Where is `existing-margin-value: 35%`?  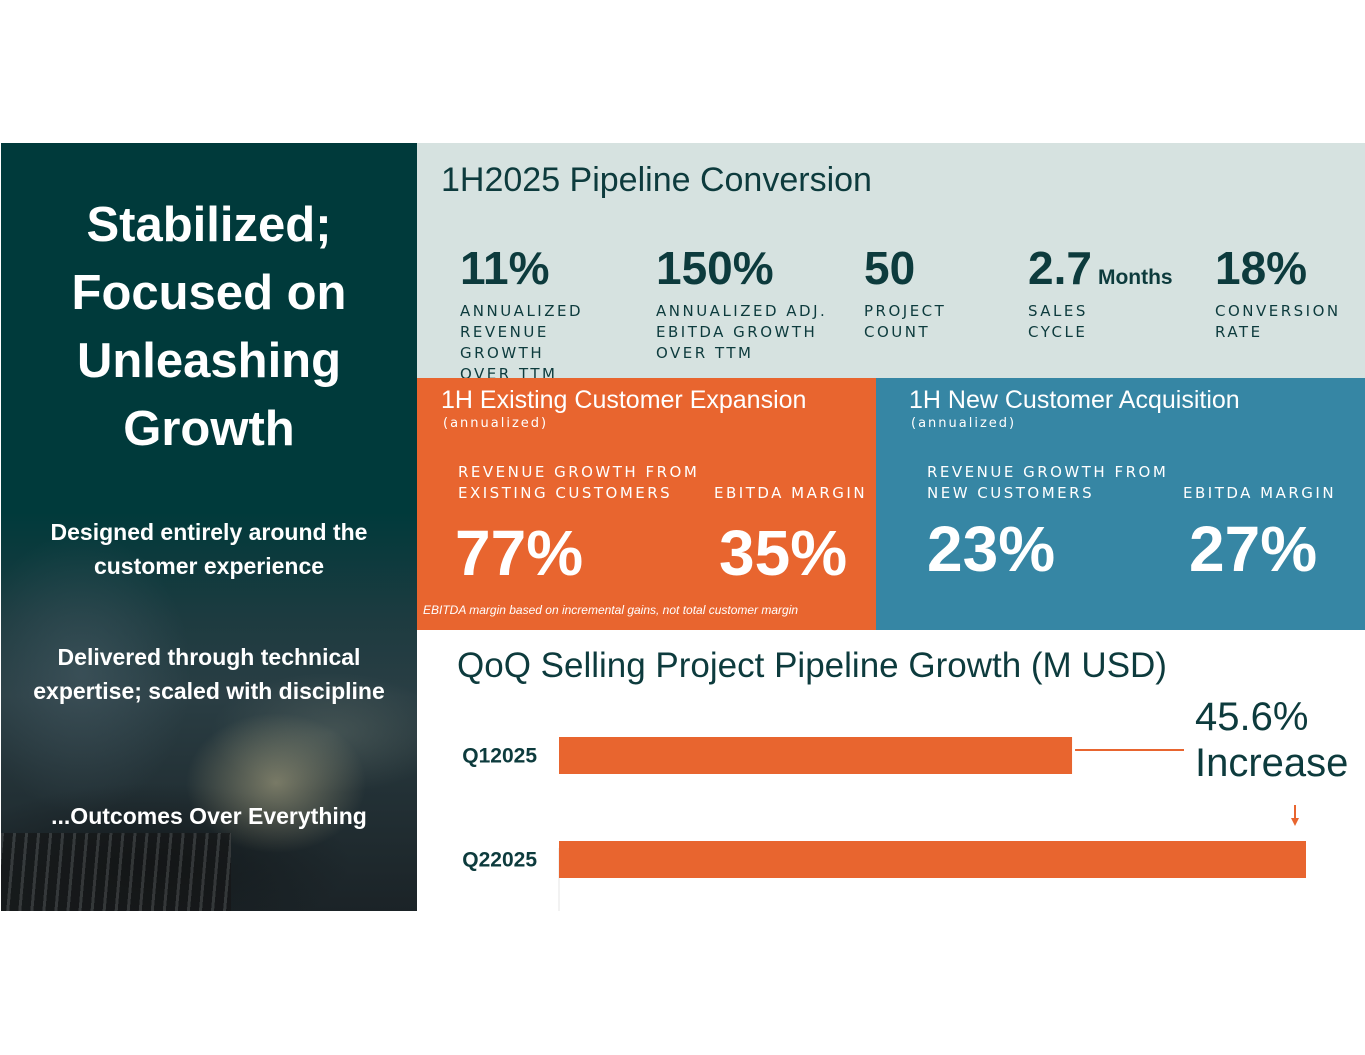
existing-margin-value: 35% is located at coordinates (783, 553).